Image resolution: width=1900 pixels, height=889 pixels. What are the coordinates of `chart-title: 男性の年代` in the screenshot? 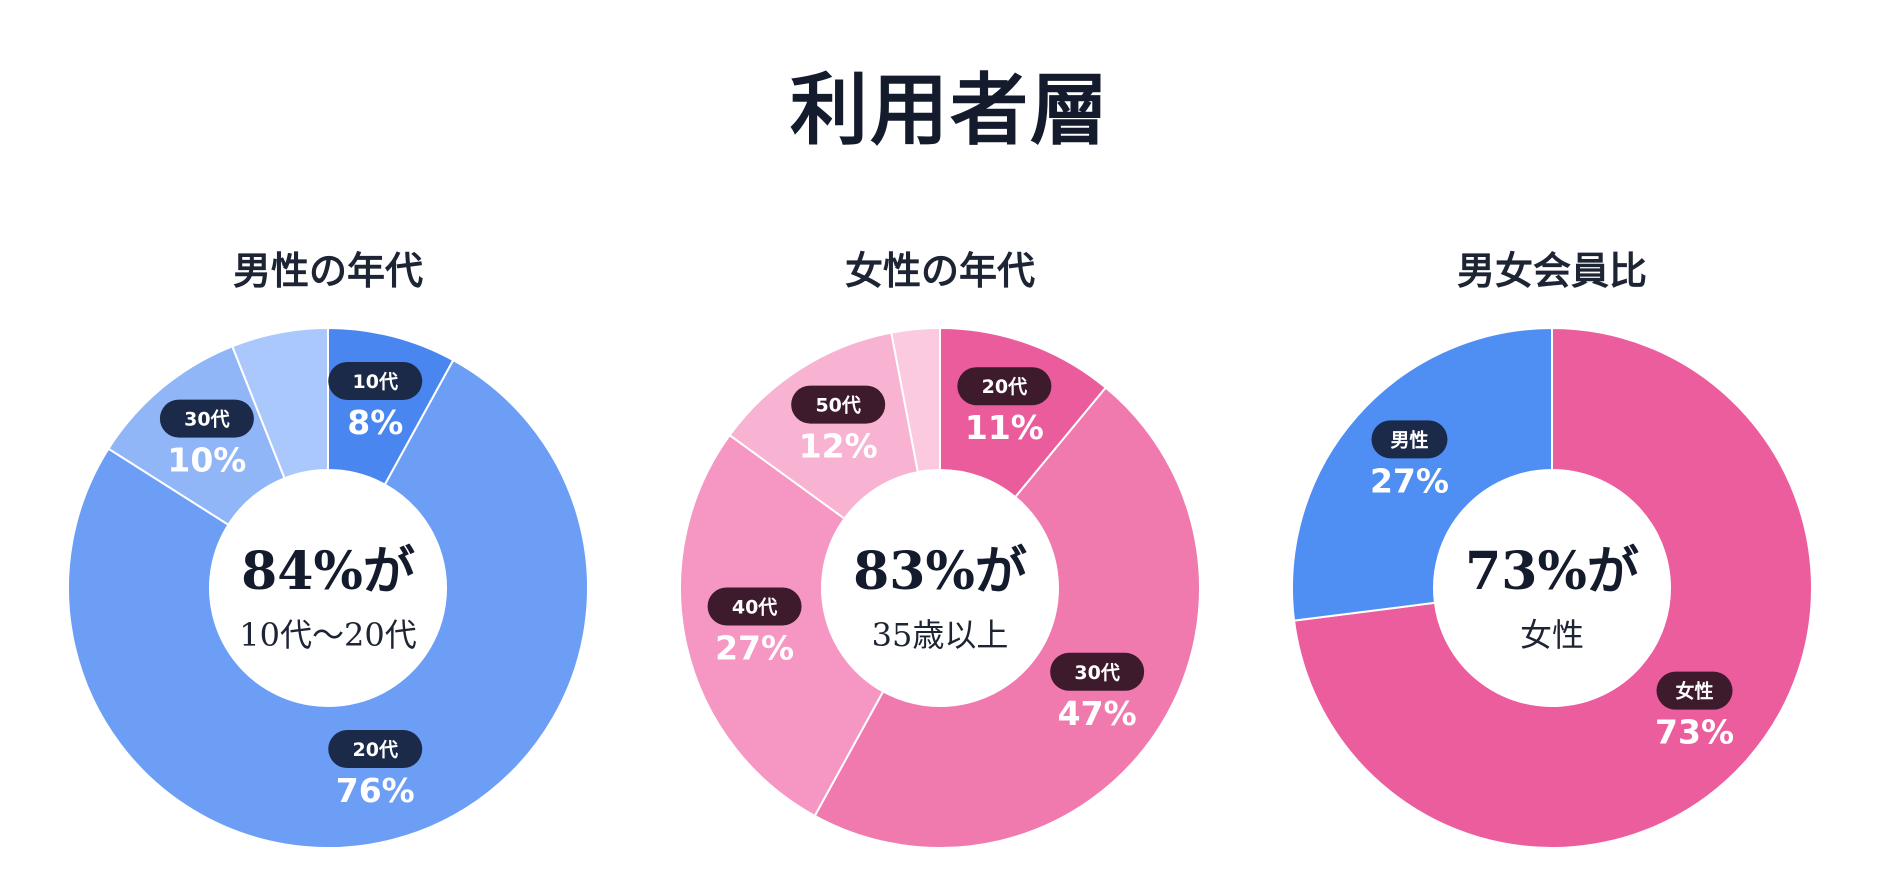 It's located at (327, 271).